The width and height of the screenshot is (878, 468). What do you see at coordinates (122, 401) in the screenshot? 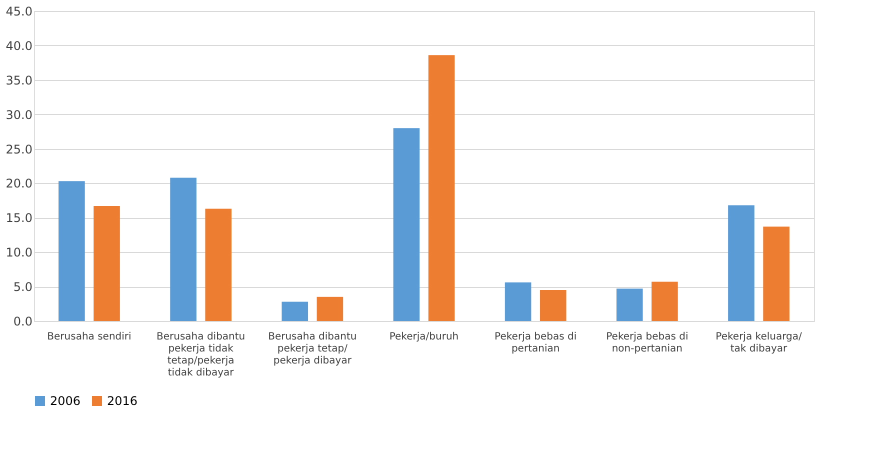
I see `legend-label: 2016` at bounding box center [122, 401].